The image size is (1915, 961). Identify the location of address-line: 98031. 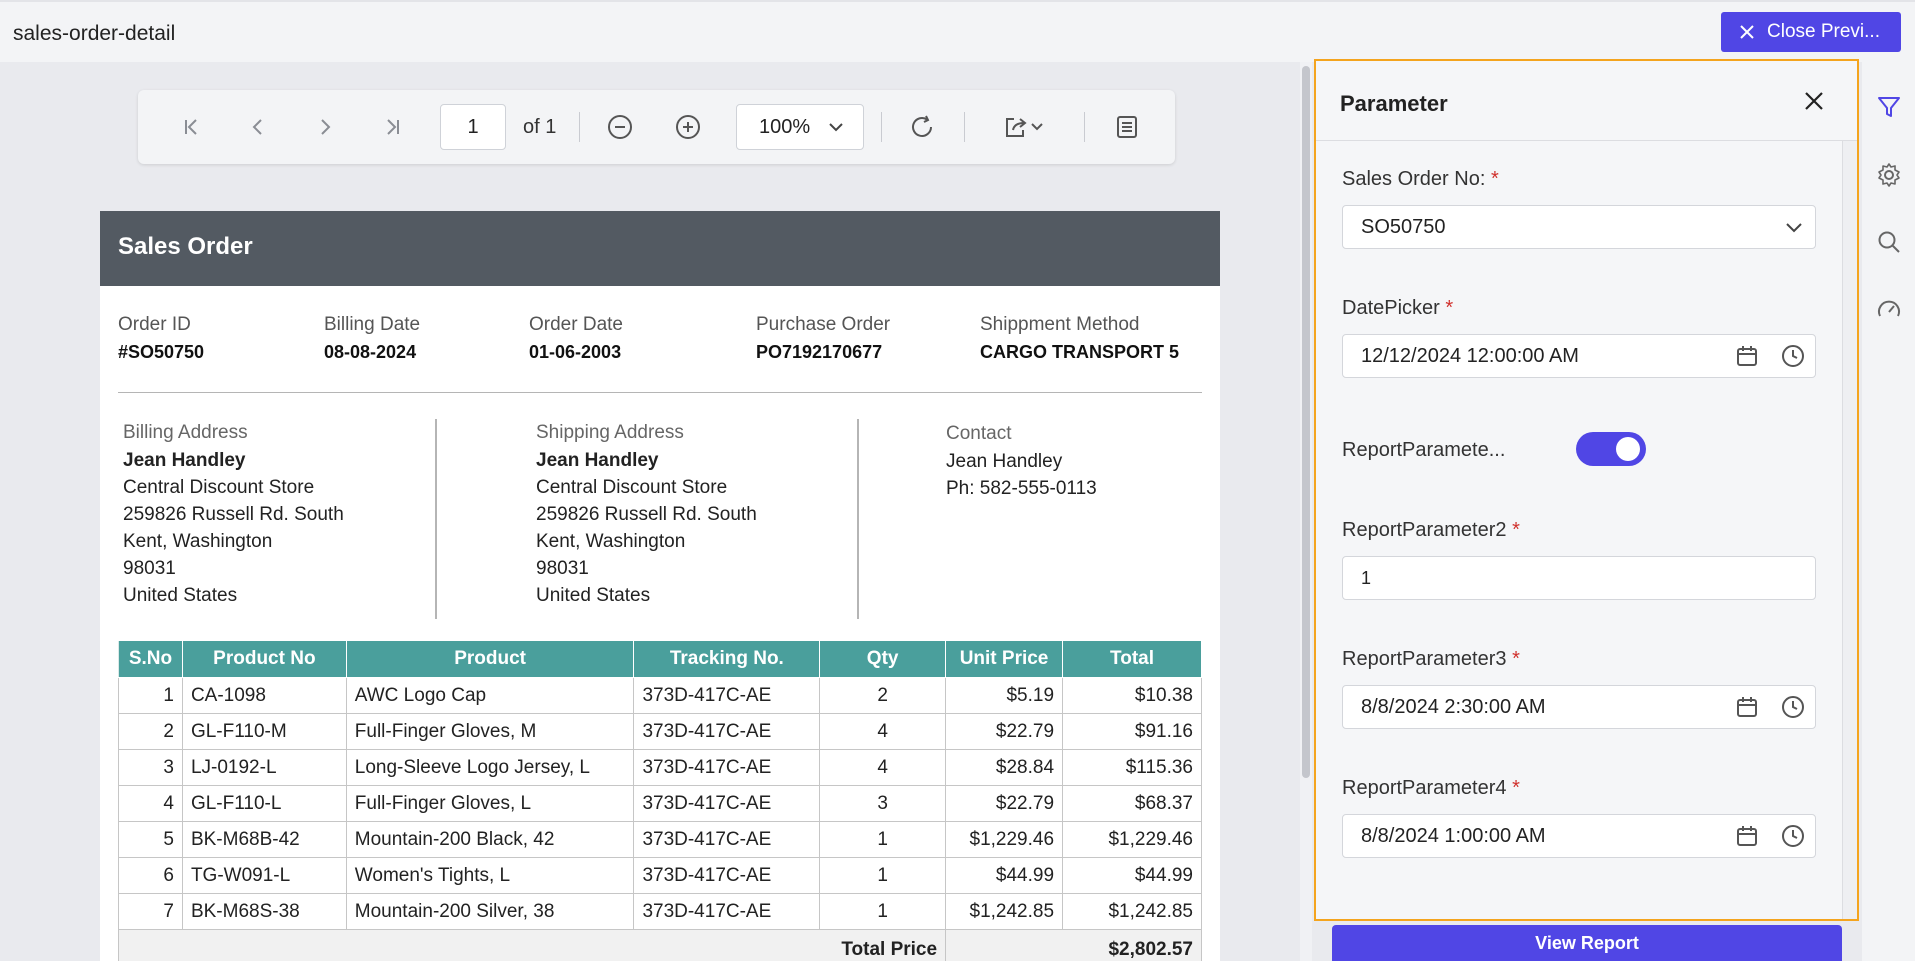
(149, 568).